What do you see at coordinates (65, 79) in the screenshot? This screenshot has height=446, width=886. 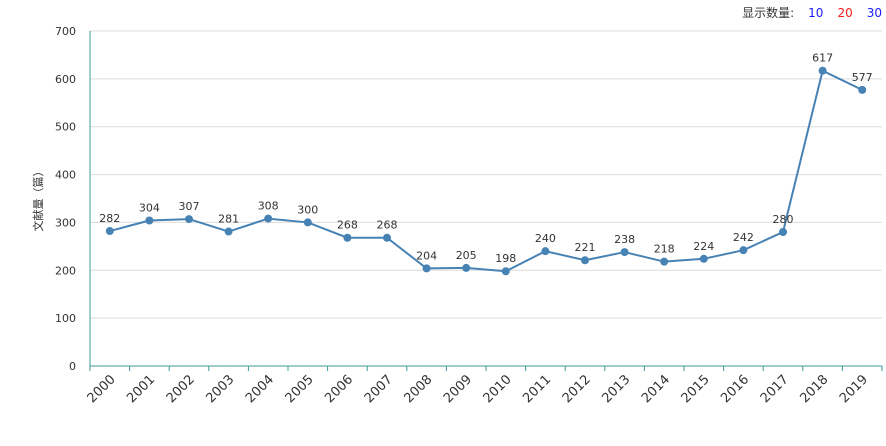 I see `y-tick-label: 600` at bounding box center [65, 79].